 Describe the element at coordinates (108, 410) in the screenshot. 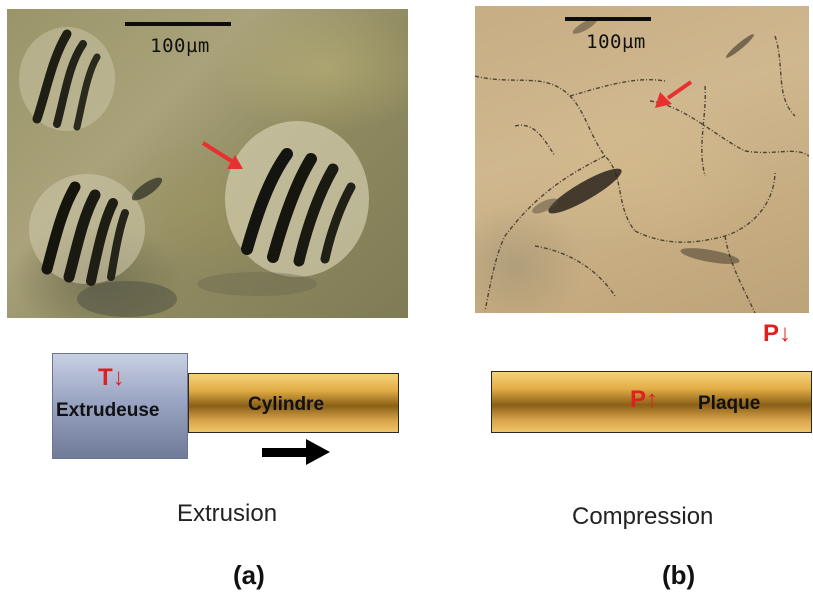

I see `extruder-label: Extrudeuse` at that location.